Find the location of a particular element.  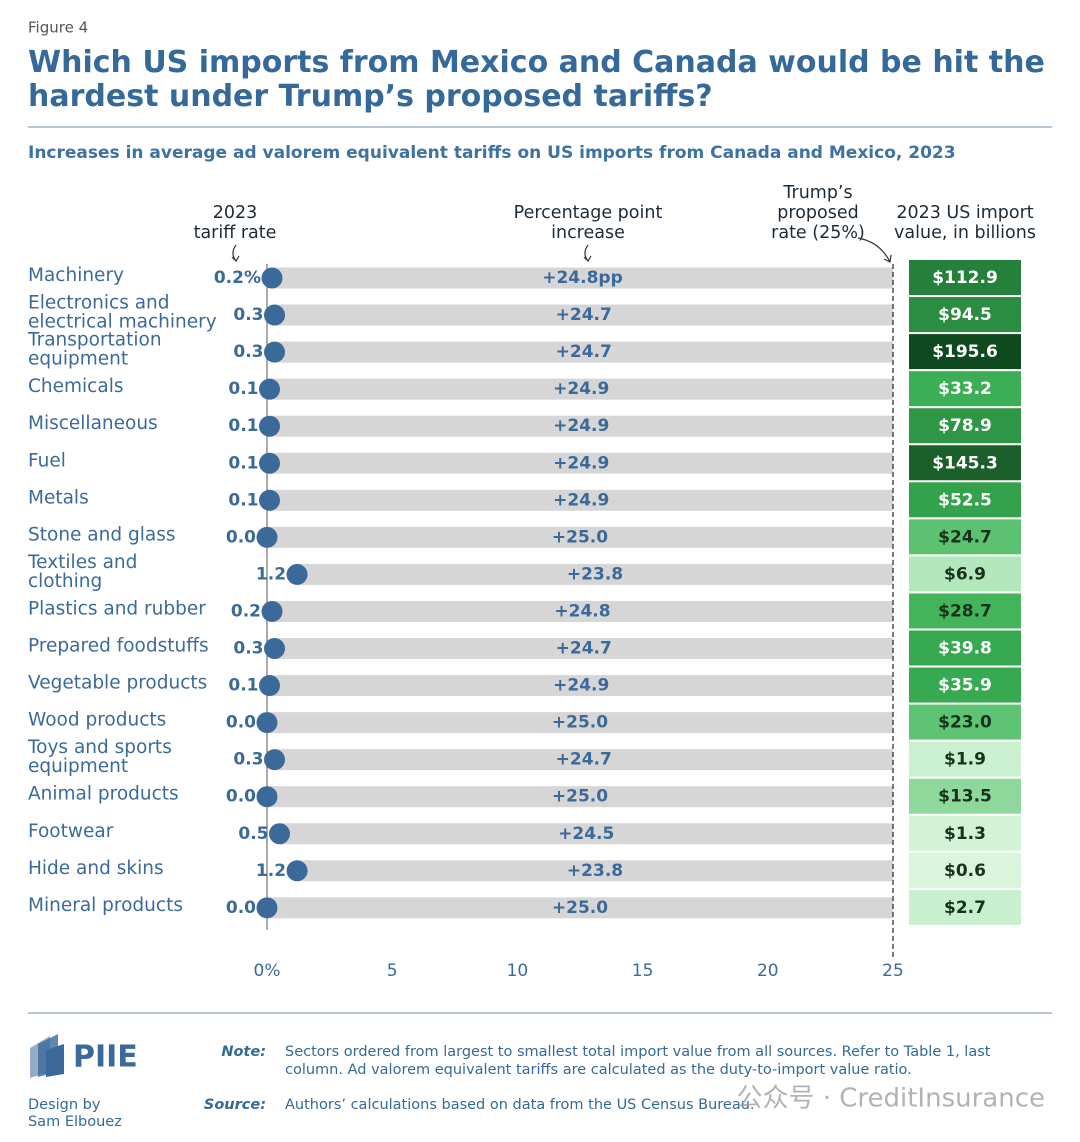

increase-label: +24.5 is located at coordinates (586, 834).